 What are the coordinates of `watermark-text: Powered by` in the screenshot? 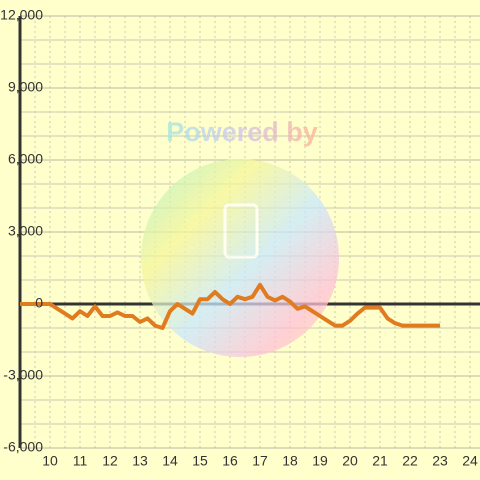 It's located at (242, 132).